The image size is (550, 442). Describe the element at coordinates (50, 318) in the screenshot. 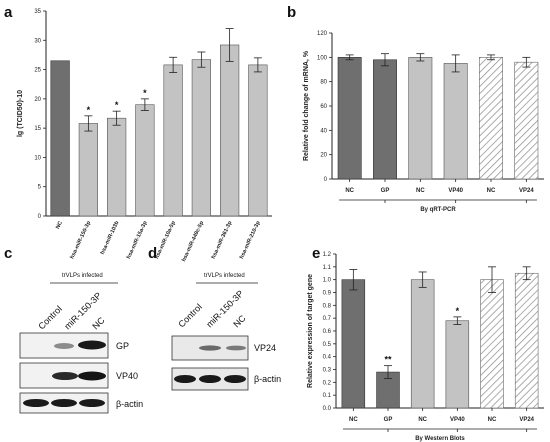

I see `blot-c-lane-0: Control` at that location.